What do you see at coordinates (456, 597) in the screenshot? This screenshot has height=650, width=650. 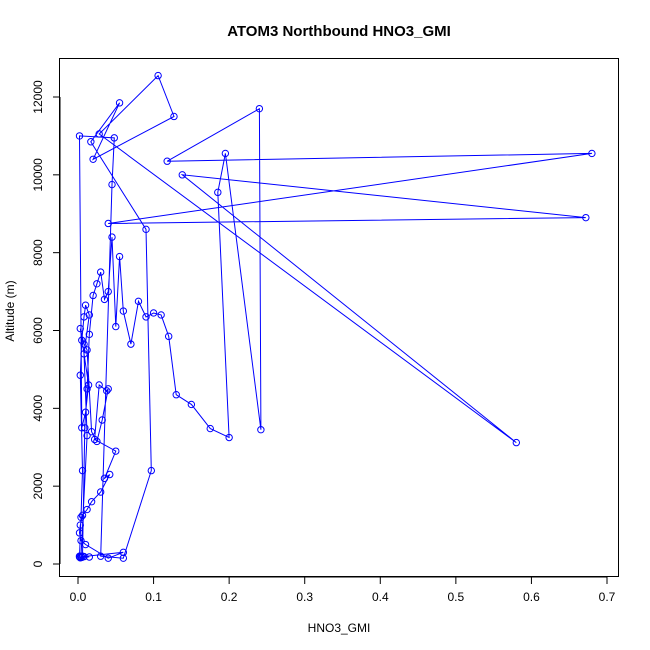 I see `x-tick-label: 0.5` at bounding box center [456, 597].